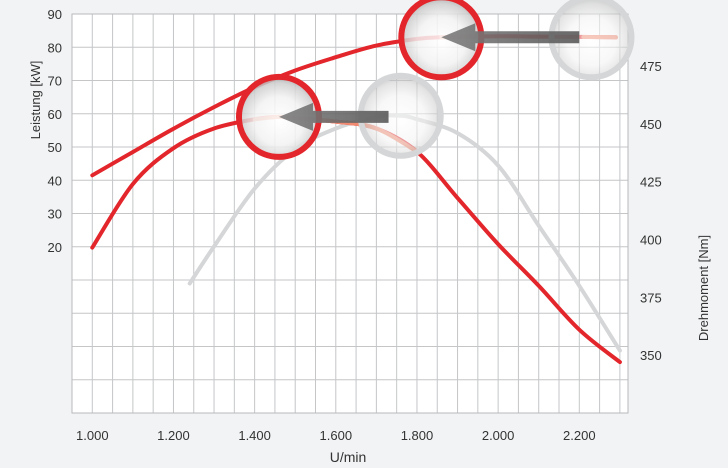 The width and height of the screenshot is (728, 468). What do you see at coordinates (55, 114) in the screenshot?
I see `y-left-tick-label: 60` at bounding box center [55, 114].